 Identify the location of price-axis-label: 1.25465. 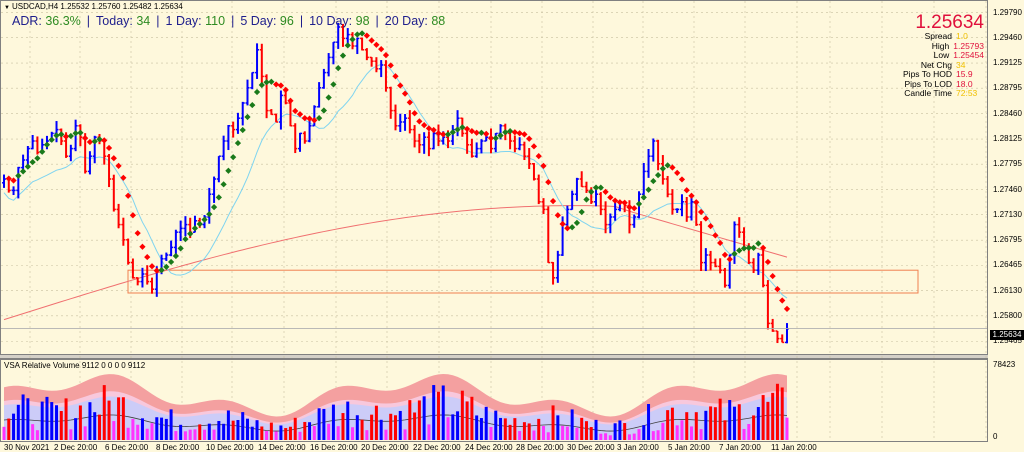
(1007, 341).